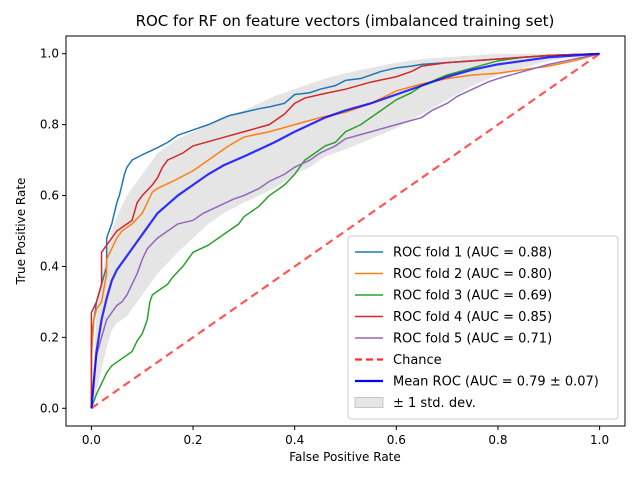 This screenshot has width=640, height=480. What do you see at coordinates (345, 436) in the screenshot?
I see `x-axis-ticks: 0.0 0.2 0.4 0.6 0.8 1.0` at bounding box center [345, 436].